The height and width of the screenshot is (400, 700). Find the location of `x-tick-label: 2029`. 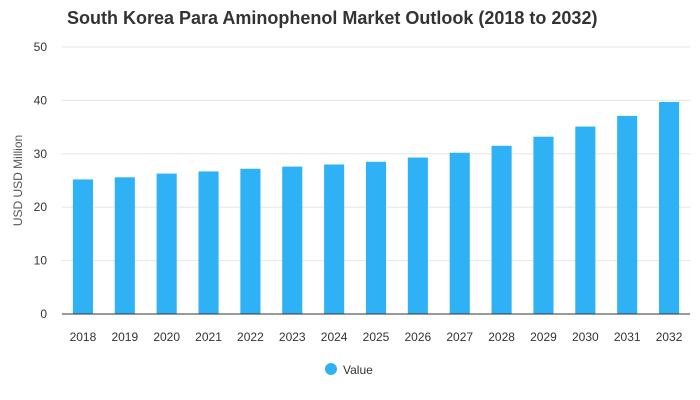

x-tick-label: 2029 is located at coordinates (543, 337).